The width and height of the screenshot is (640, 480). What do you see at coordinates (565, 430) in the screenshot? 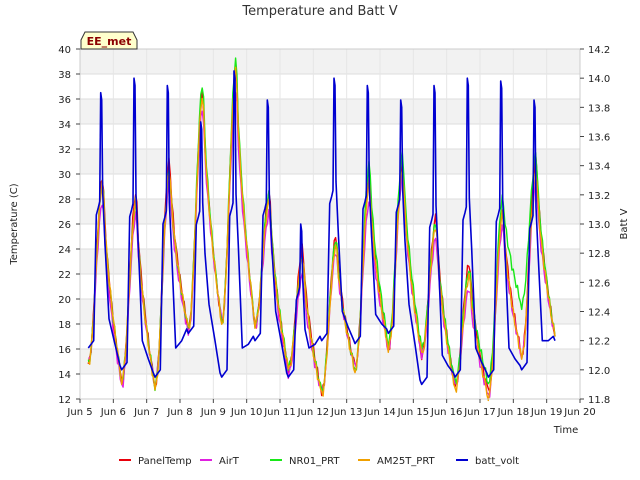
I see `x-axis-label: Time` at bounding box center [565, 430].